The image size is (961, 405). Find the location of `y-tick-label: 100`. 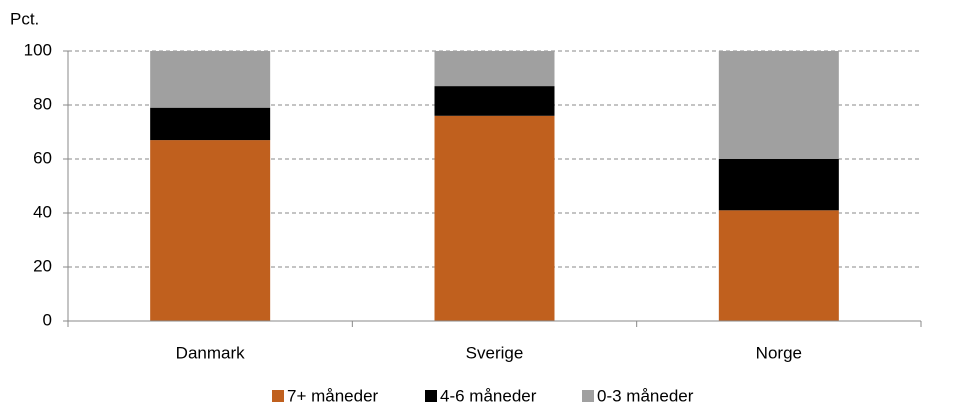

y-tick-label: 100 is located at coordinates (38, 49).